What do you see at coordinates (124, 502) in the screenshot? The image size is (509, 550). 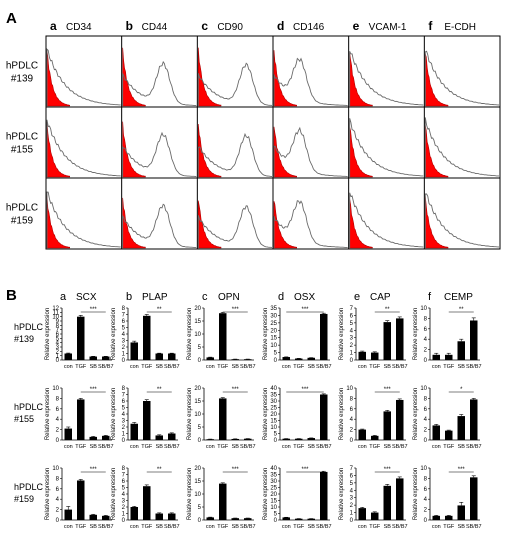 I see `y-tick-label: 3` at bounding box center [124, 502].